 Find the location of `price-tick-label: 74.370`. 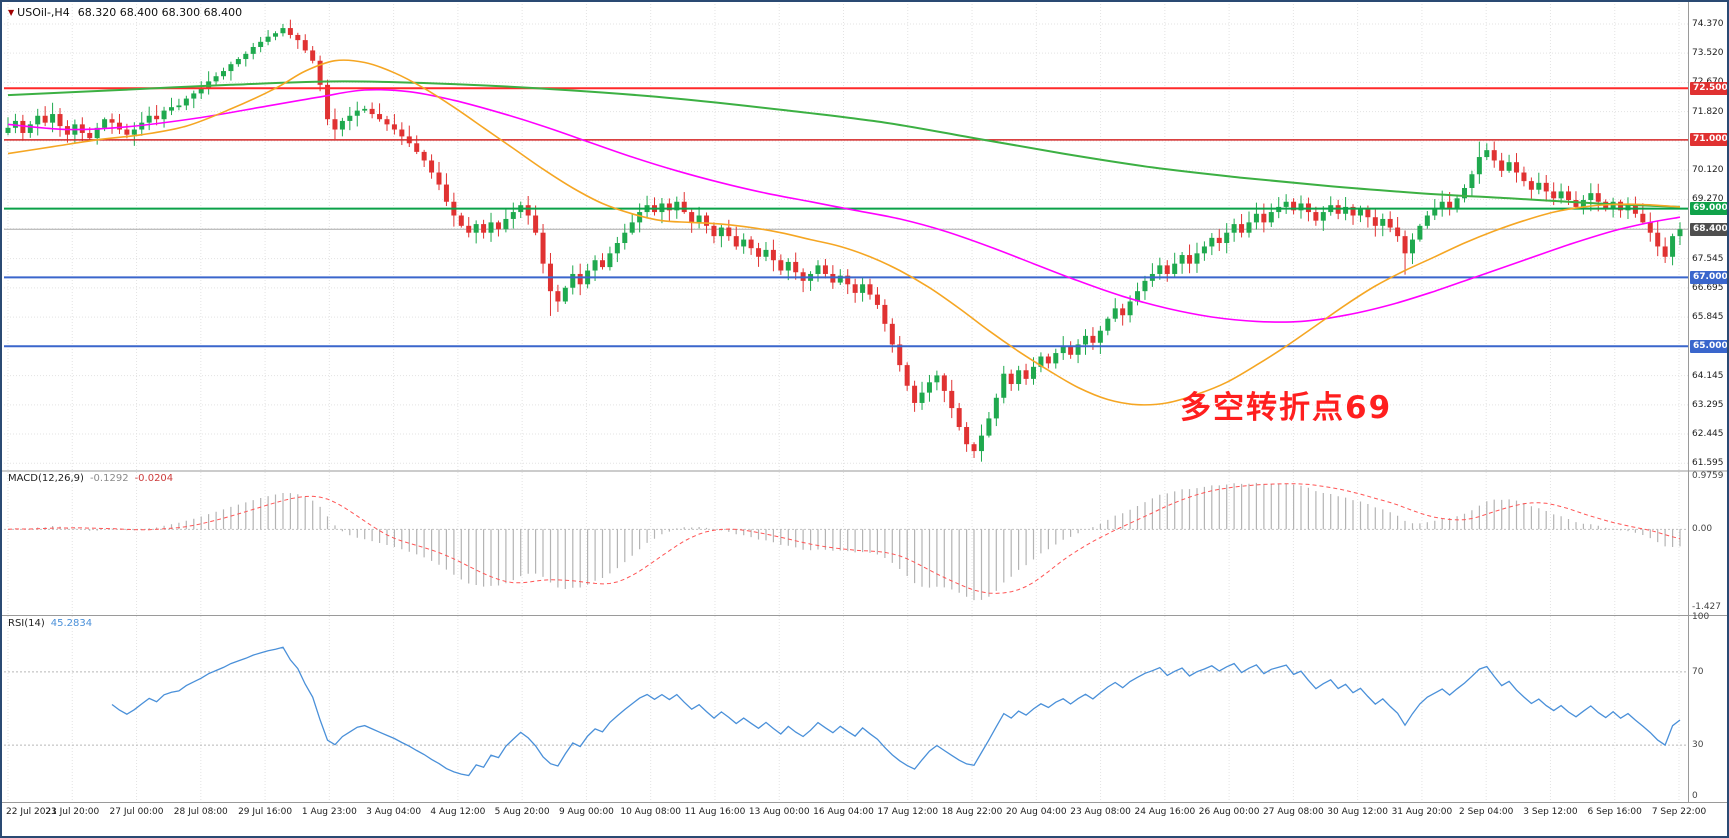

price-tick-label: 74.370 is located at coordinates (1708, 23).